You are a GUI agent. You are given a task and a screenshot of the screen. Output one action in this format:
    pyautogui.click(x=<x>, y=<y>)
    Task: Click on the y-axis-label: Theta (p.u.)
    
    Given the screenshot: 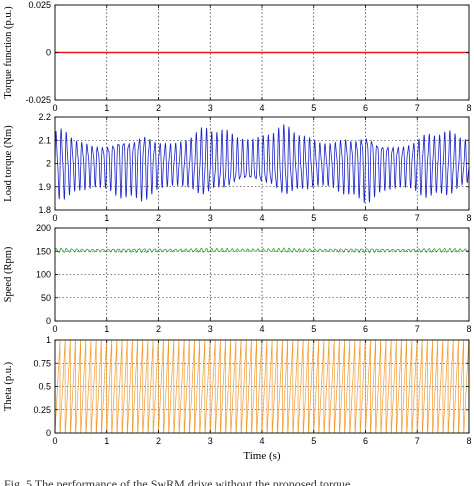 What is the action you would take?
    pyautogui.click(x=8, y=386)
    